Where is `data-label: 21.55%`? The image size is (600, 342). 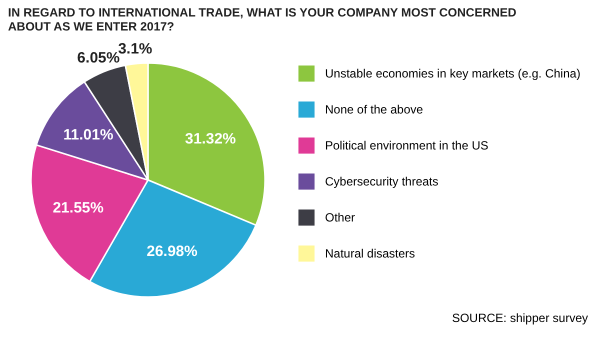
data-label: 21.55% is located at coordinates (78, 207).